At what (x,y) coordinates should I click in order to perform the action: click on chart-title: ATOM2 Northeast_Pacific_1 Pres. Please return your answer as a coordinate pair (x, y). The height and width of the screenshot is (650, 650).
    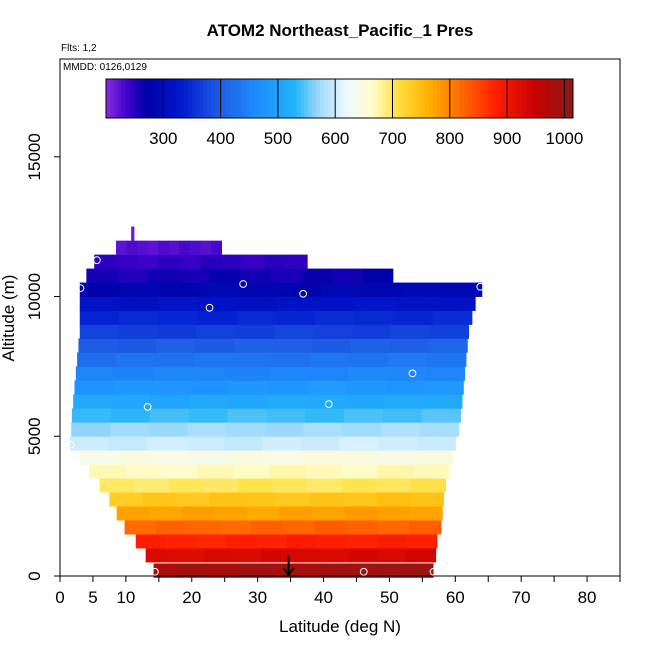
    Looking at the image, I should click on (340, 30).